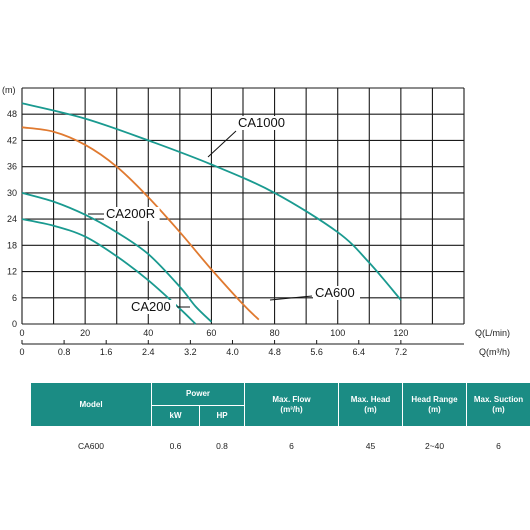  I want to click on y-tick-label: 12, so click(12, 272).